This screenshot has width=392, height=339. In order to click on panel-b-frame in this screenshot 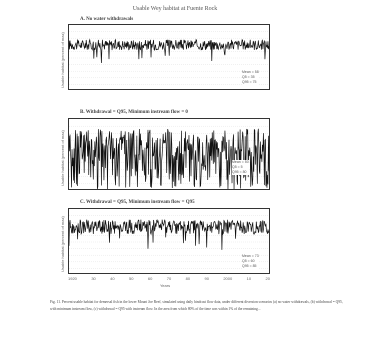, I will do `click(169, 154)`.